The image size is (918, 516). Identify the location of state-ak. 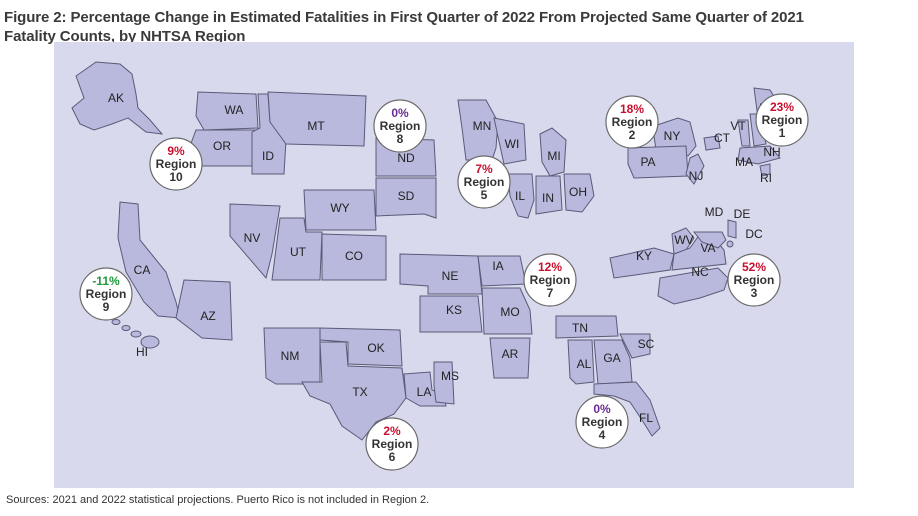
(117, 98).